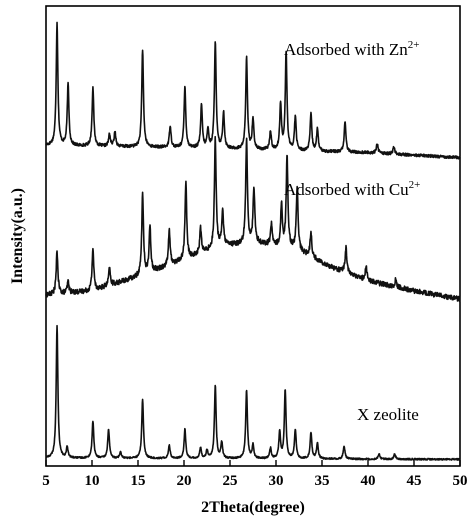  Describe the element at coordinates (230, 481) in the screenshot. I see `x-tick-label: 25` at that location.